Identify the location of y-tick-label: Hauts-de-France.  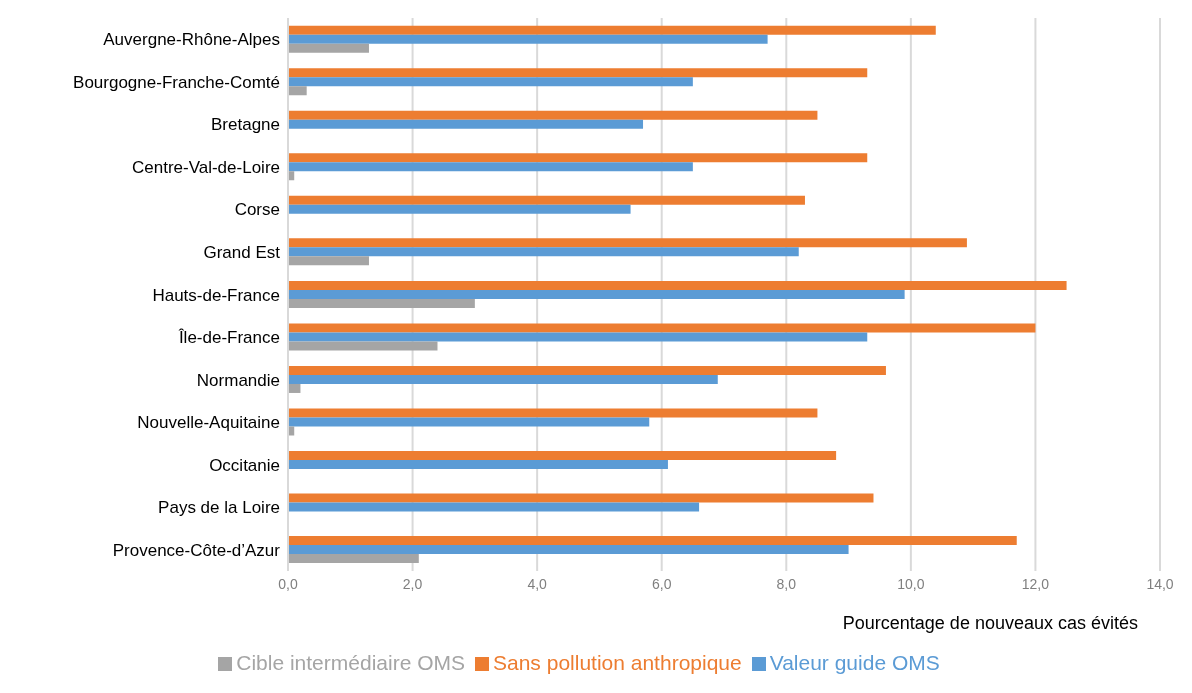
(216, 295).